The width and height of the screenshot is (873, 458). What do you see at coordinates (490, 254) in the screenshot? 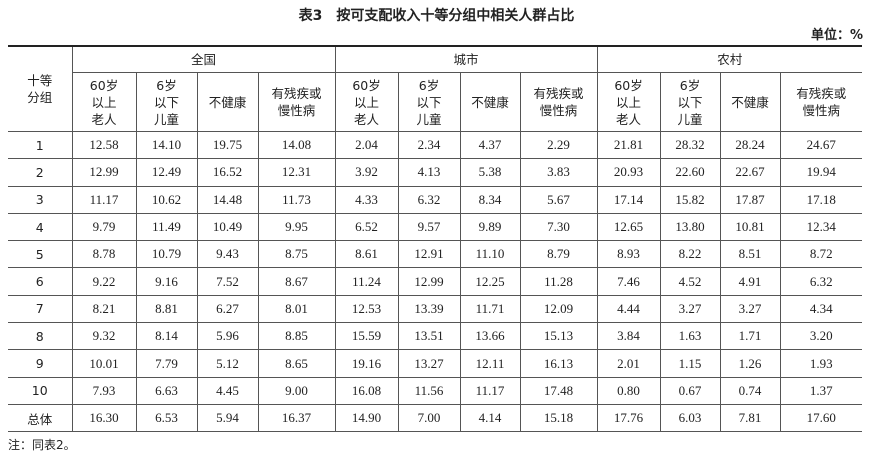
I see `cell: 11.10` at bounding box center [490, 254].